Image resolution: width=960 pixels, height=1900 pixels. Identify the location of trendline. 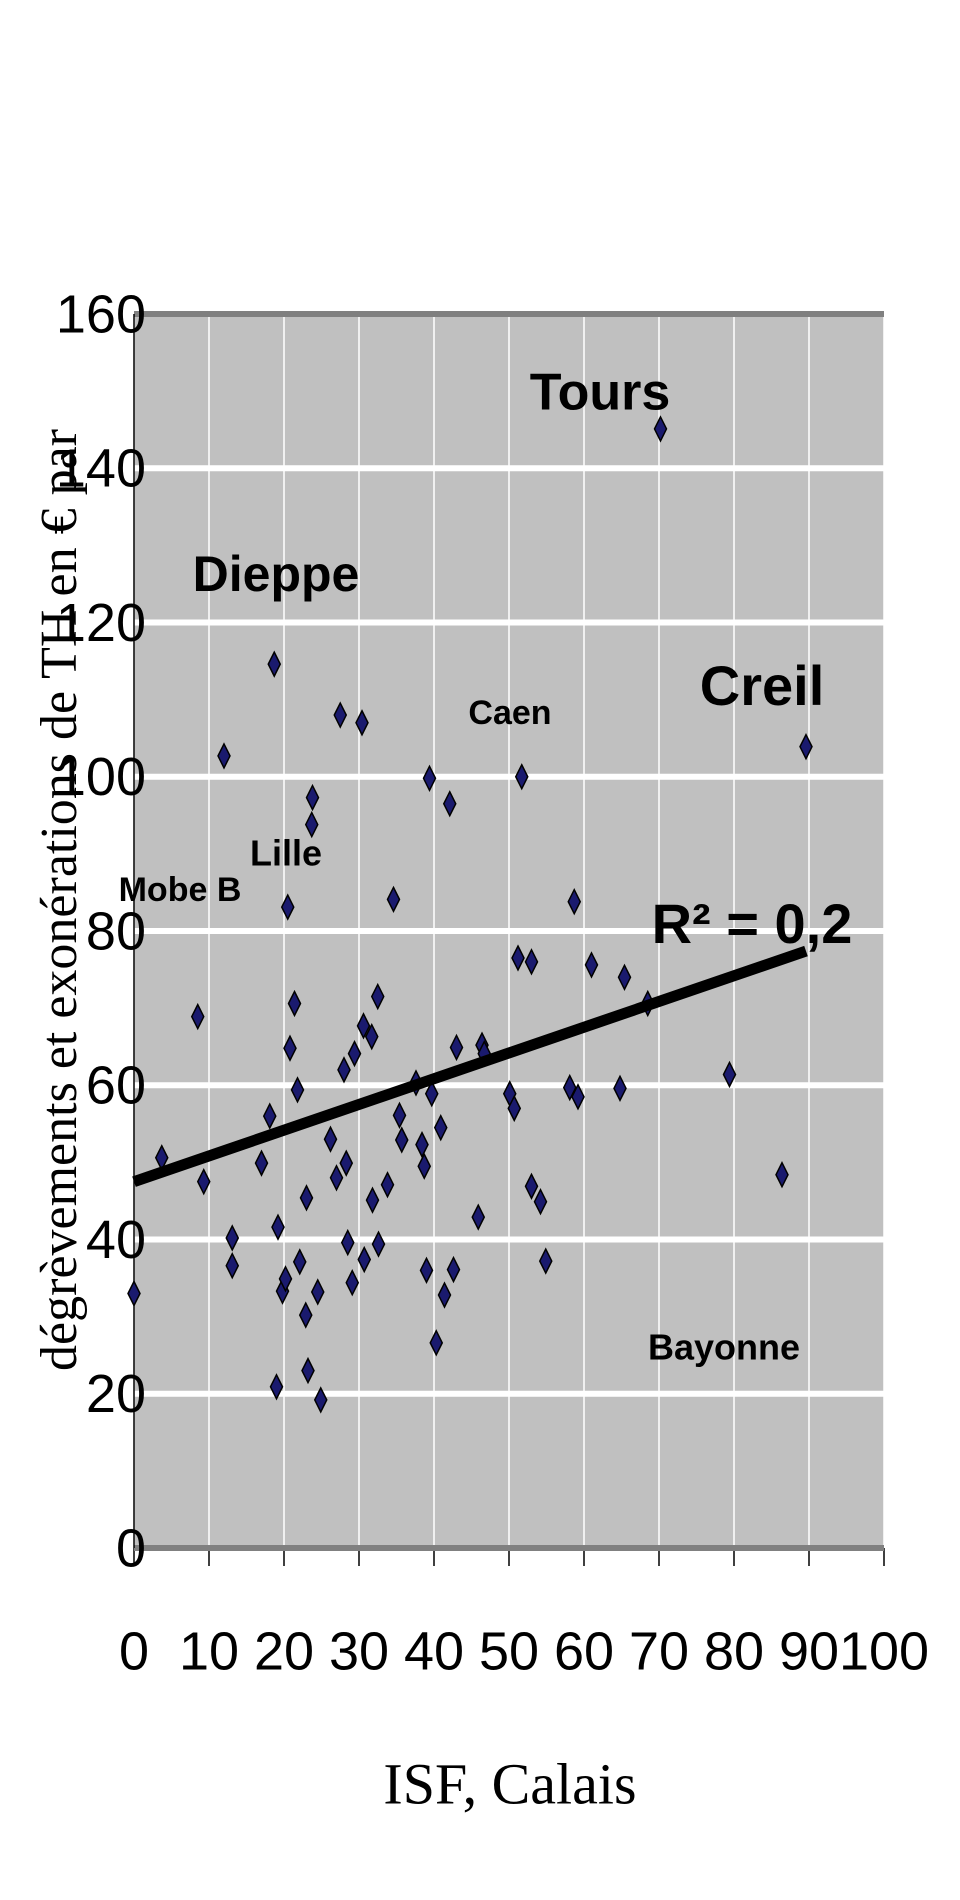
(470, 1066).